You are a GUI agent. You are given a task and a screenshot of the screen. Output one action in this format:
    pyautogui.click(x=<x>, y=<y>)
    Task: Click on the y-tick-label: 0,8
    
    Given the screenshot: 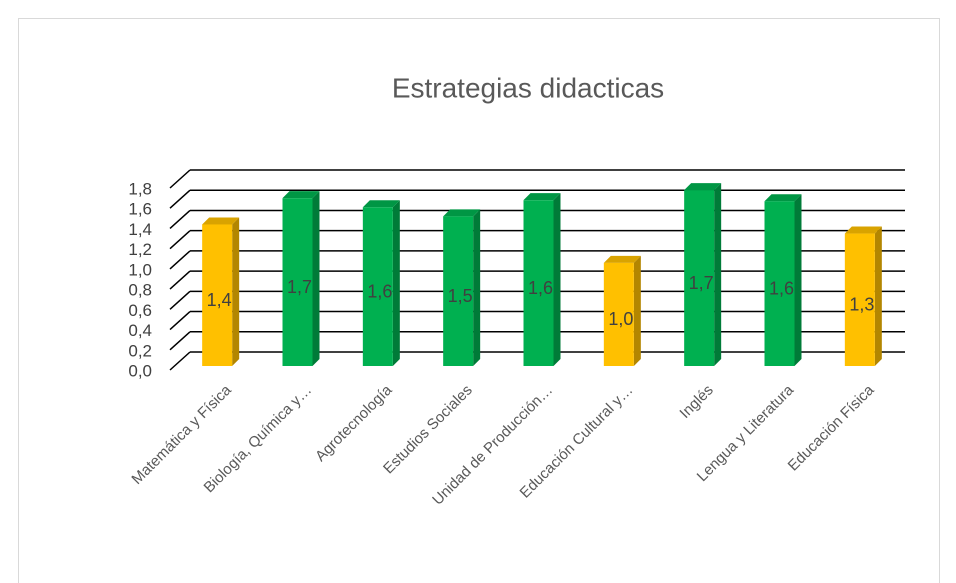 What is the action you would take?
    pyautogui.click(x=140, y=290)
    